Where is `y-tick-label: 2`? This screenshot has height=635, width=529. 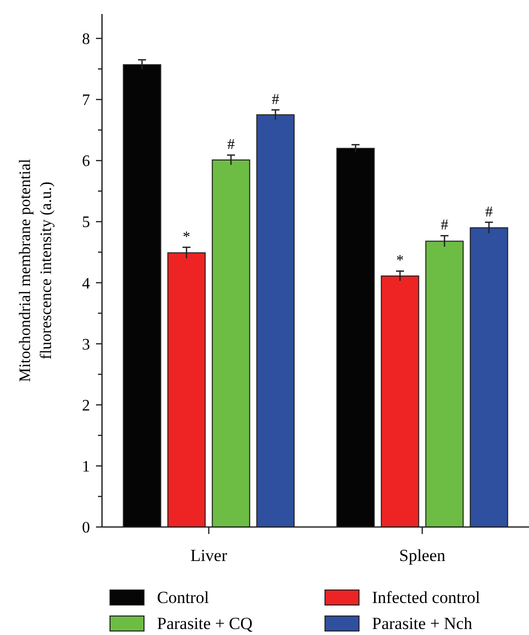
y-tick-label: 2 is located at coordinates (86, 405).